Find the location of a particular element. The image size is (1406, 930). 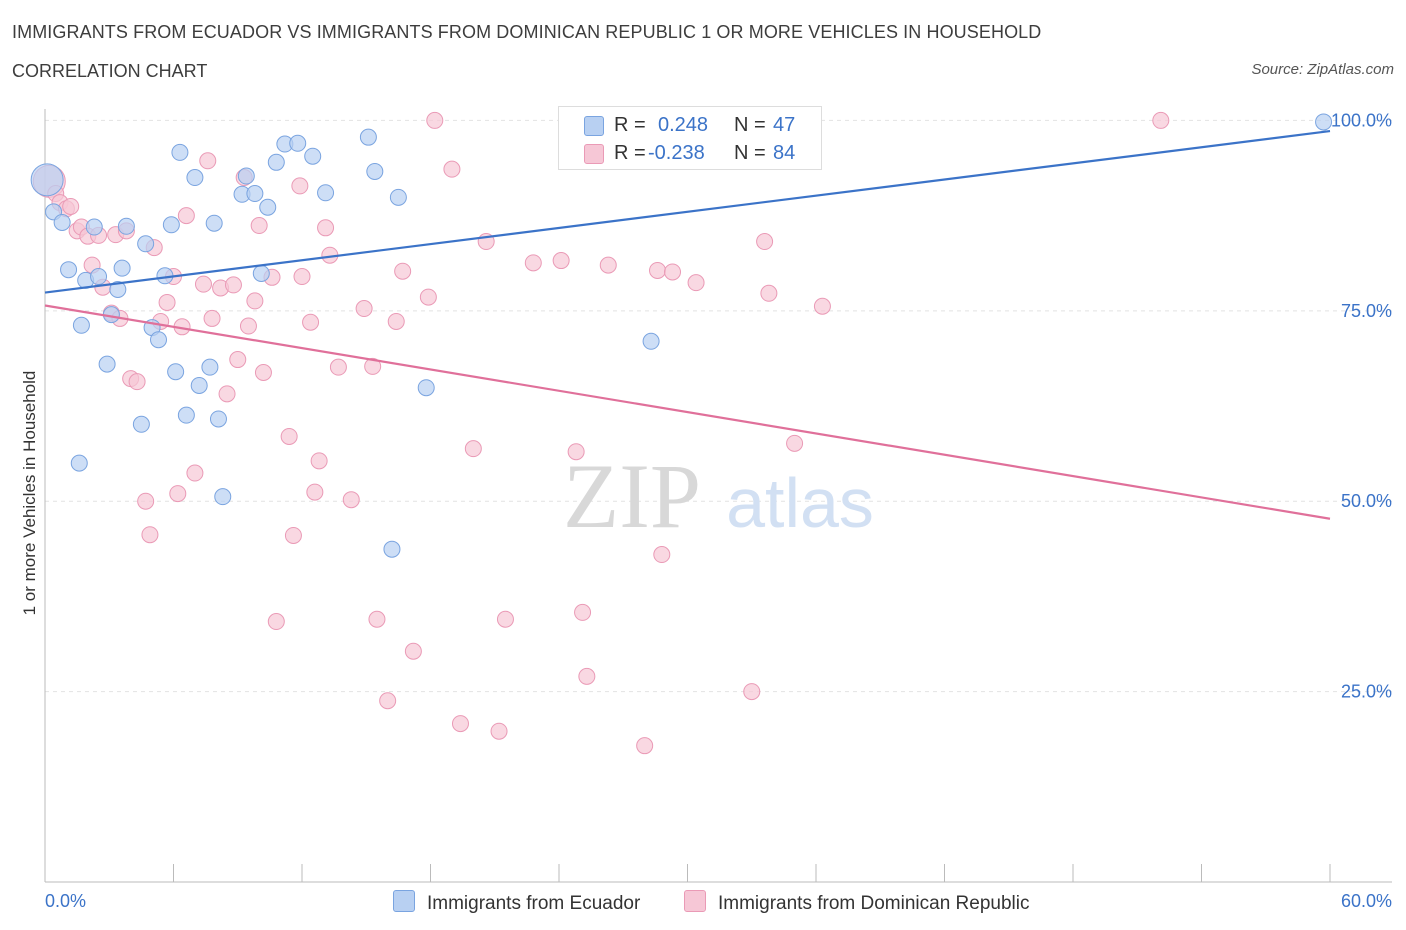

stats-legend: R = 0.248 N = 47 R = -0.238 N = 84 is located at coordinates (690, 138).